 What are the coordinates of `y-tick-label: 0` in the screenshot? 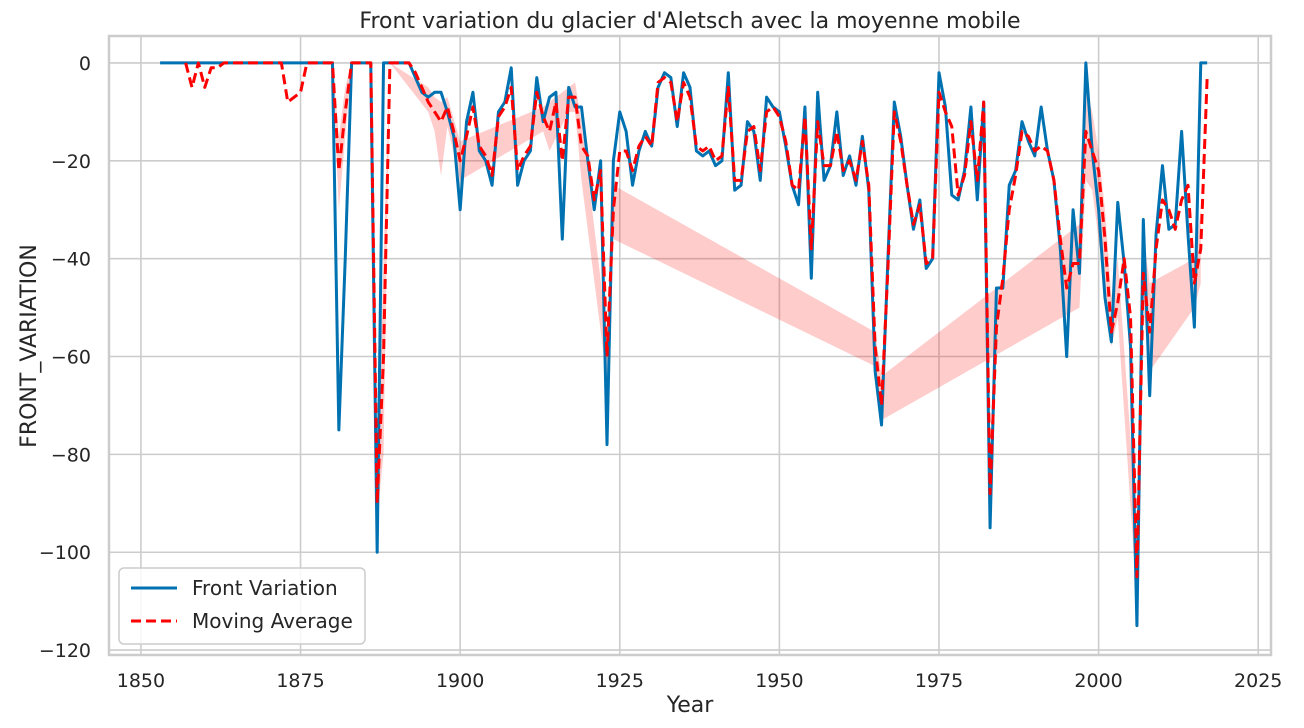 It's located at (85, 64).